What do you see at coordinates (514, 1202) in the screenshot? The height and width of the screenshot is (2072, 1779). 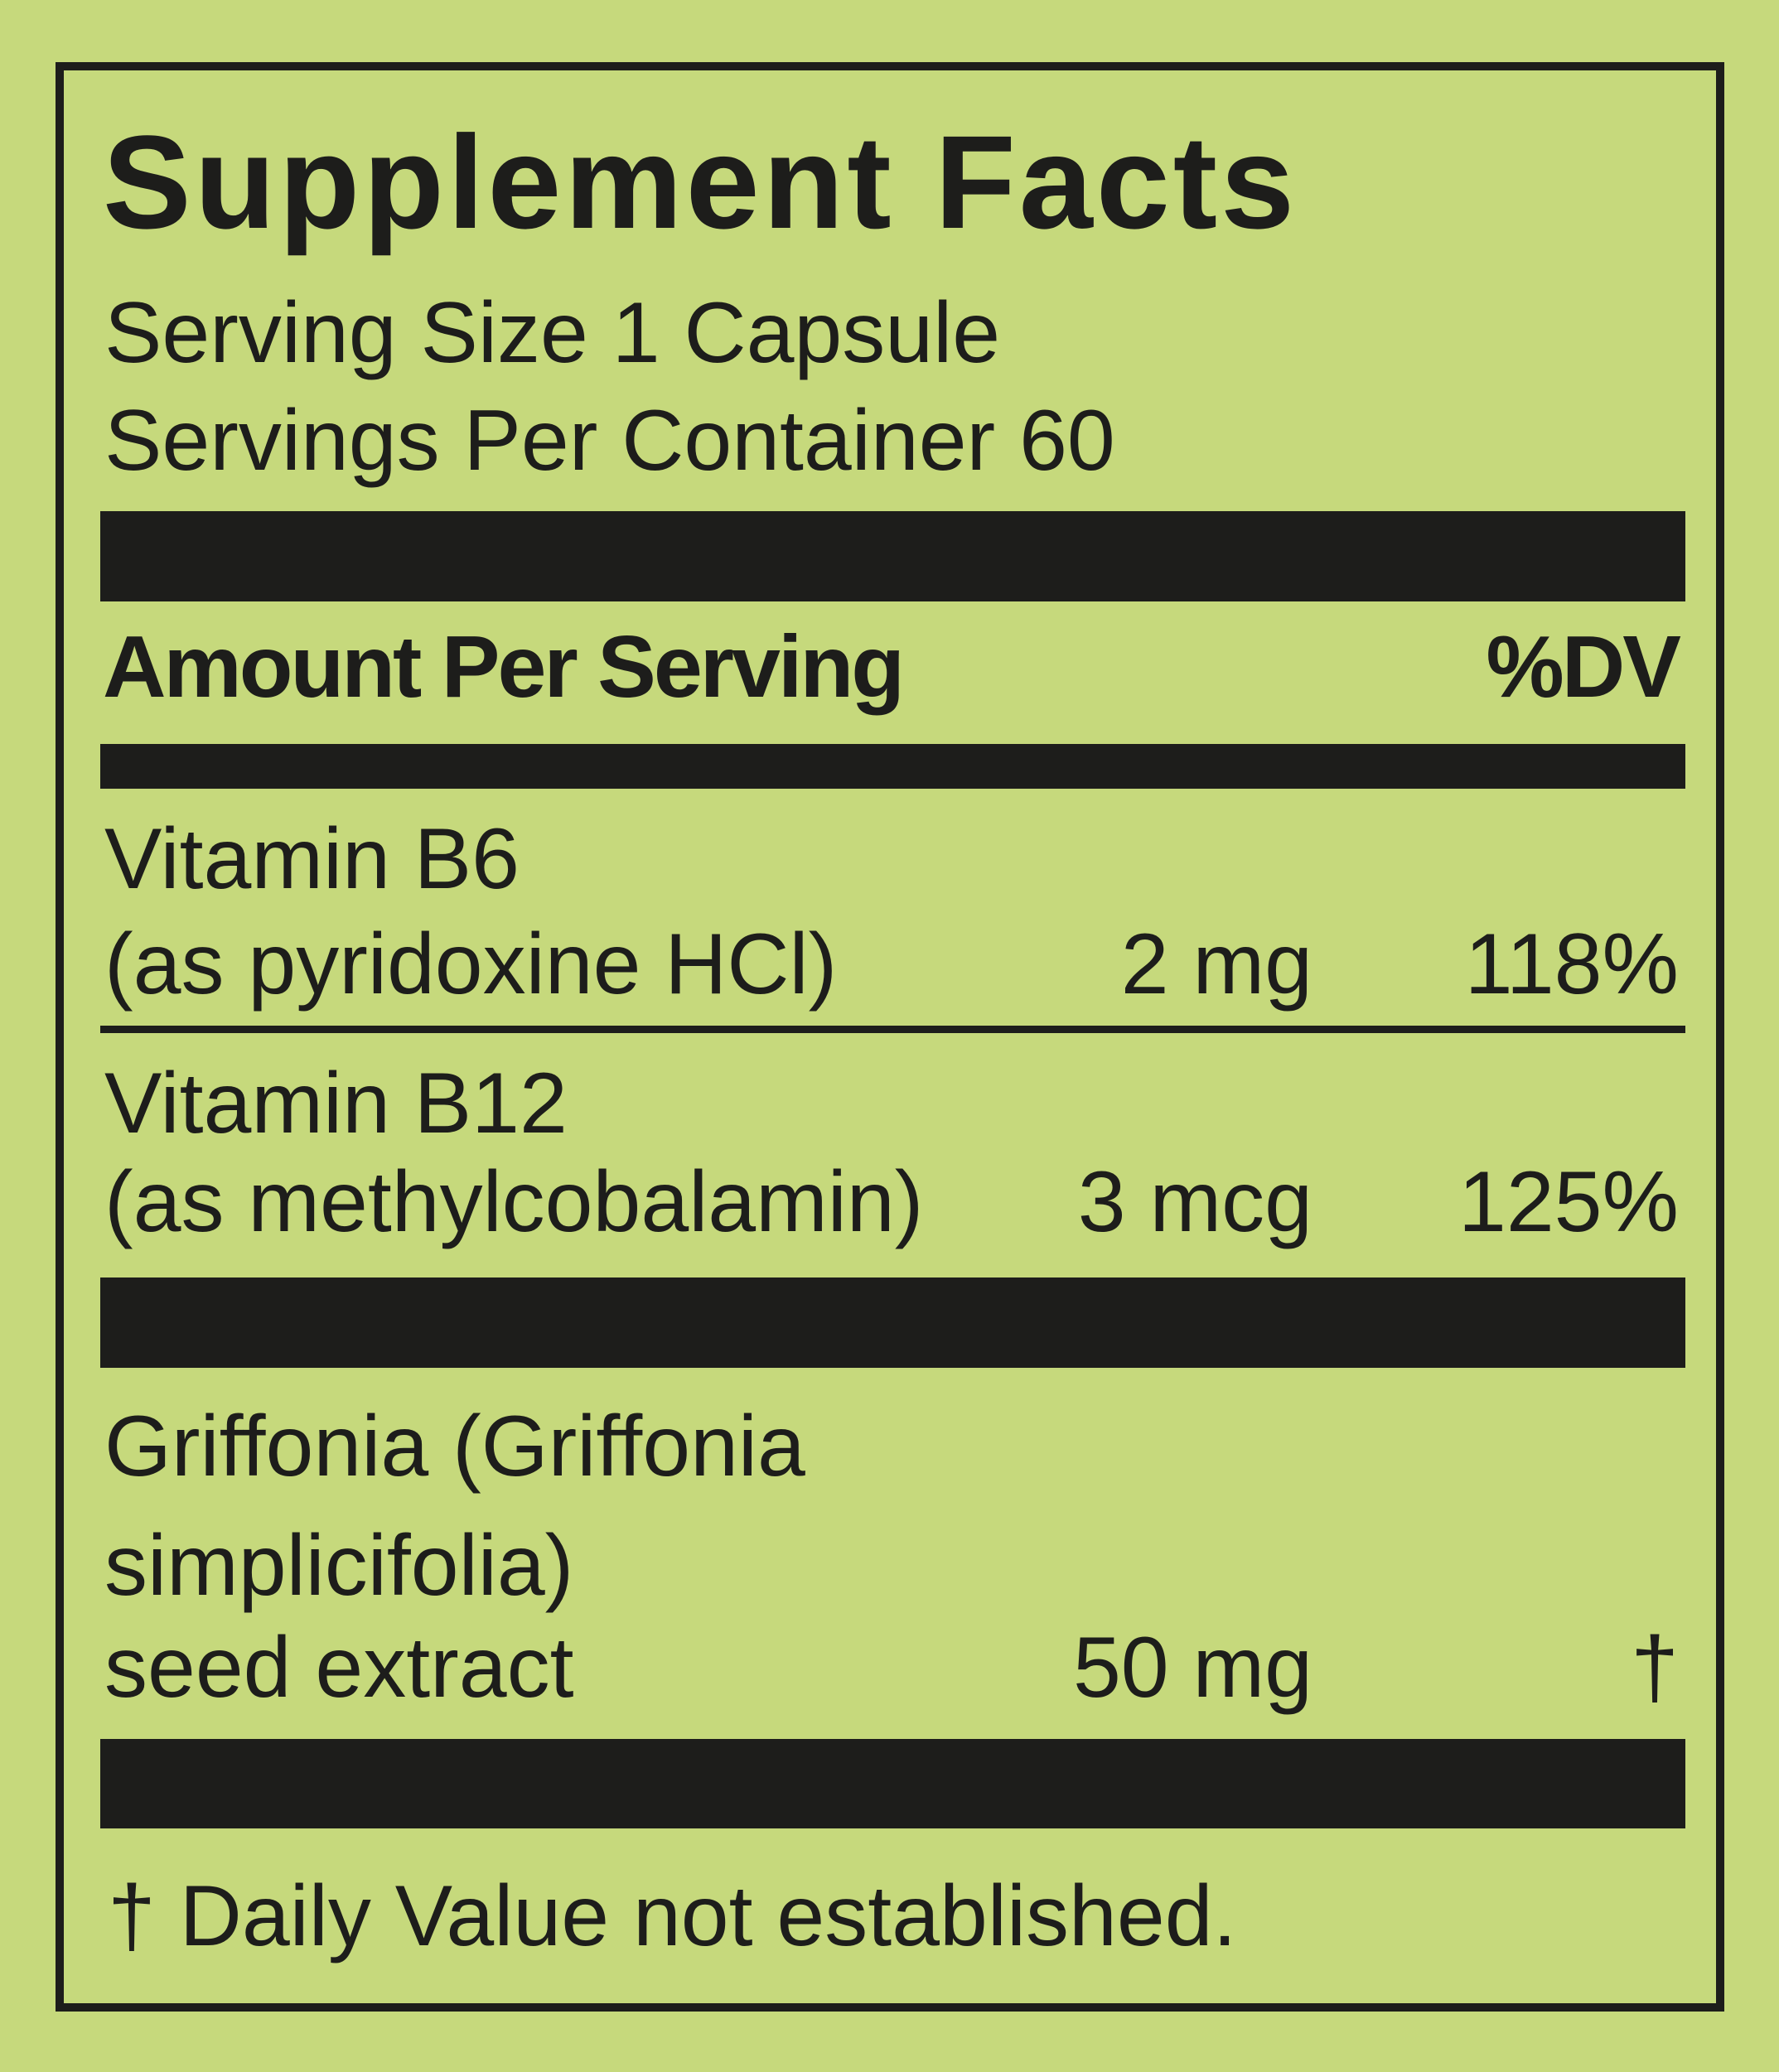 I see `nutrient-form: (as methylcobalamin)` at bounding box center [514, 1202].